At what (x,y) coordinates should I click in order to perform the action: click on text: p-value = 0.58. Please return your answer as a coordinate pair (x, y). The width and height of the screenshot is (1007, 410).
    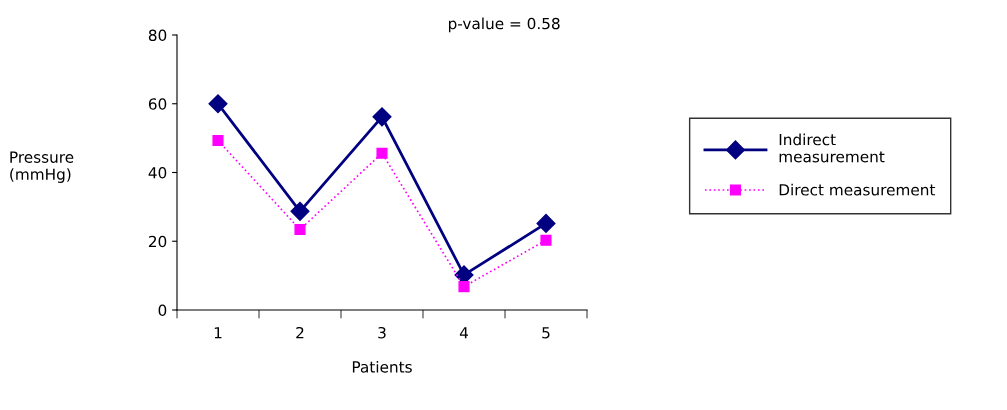
    Looking at the image, I should click on (504, 25).